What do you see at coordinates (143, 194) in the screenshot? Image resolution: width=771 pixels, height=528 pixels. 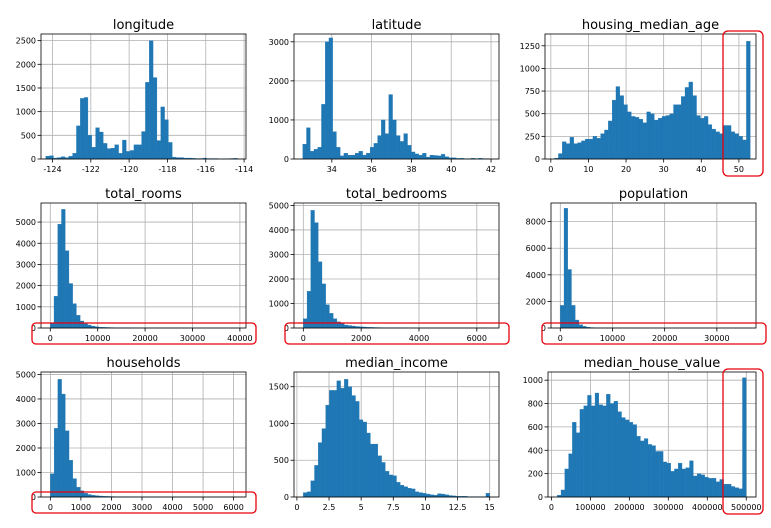 I see `chart-title: total_rooms` at bounding box center [143, 194].